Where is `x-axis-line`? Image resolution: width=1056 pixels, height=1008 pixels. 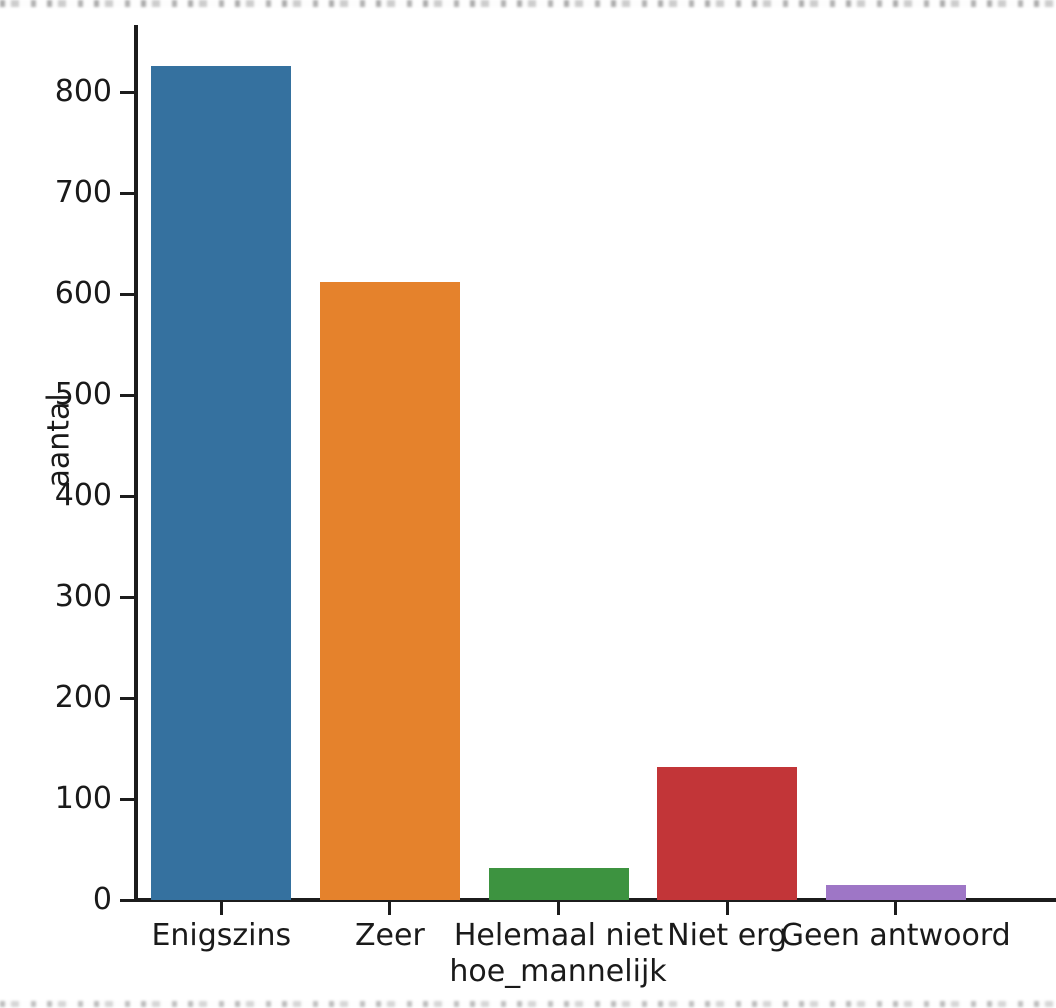 x-axis-line is located at coordinates (595, 900).